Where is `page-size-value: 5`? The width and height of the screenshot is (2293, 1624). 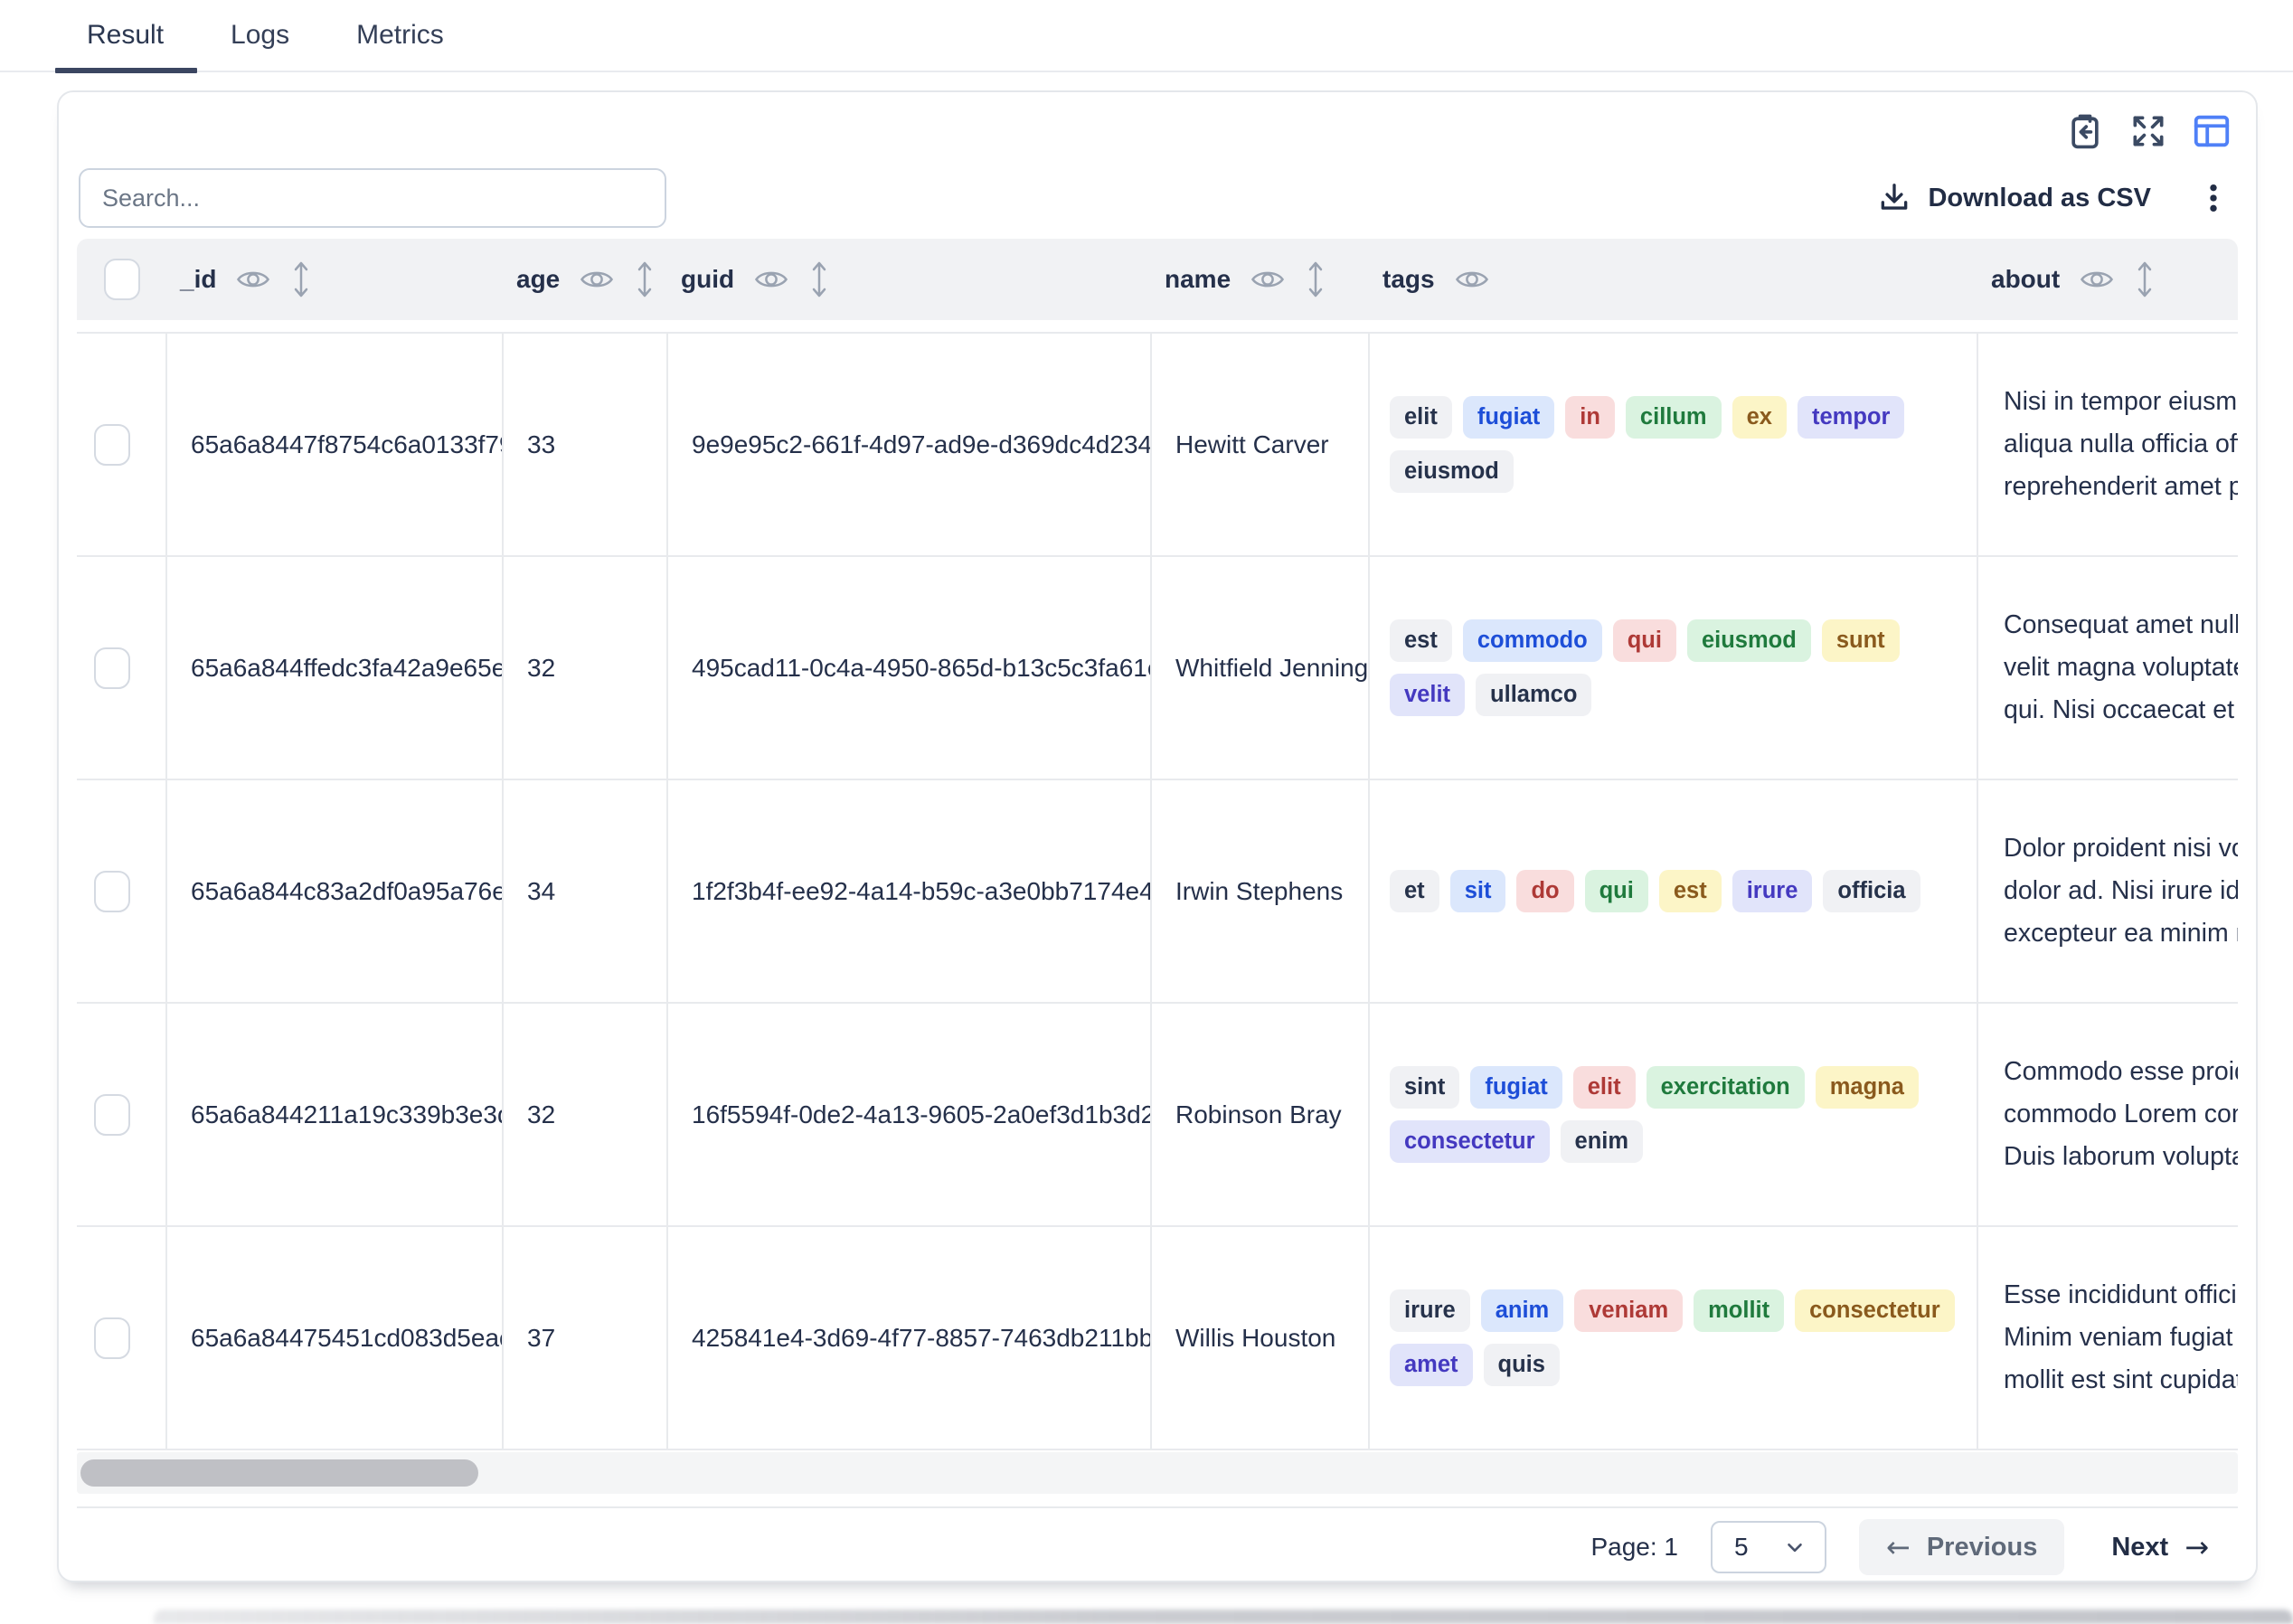 page-size-value: 5 is located at coordinates (1742, 1547).